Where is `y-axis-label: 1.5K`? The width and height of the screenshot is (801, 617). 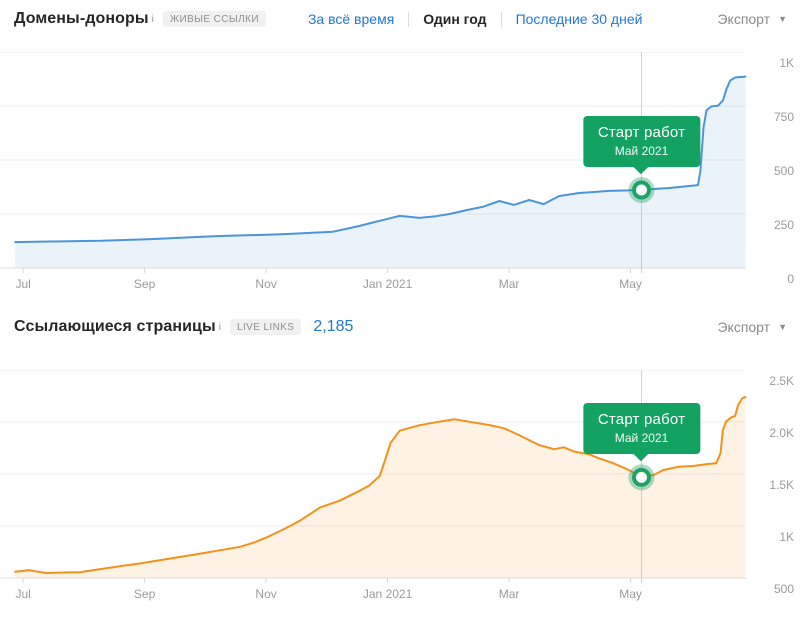 y-axis-label: 1.5K is located at coordinates (781, 485).